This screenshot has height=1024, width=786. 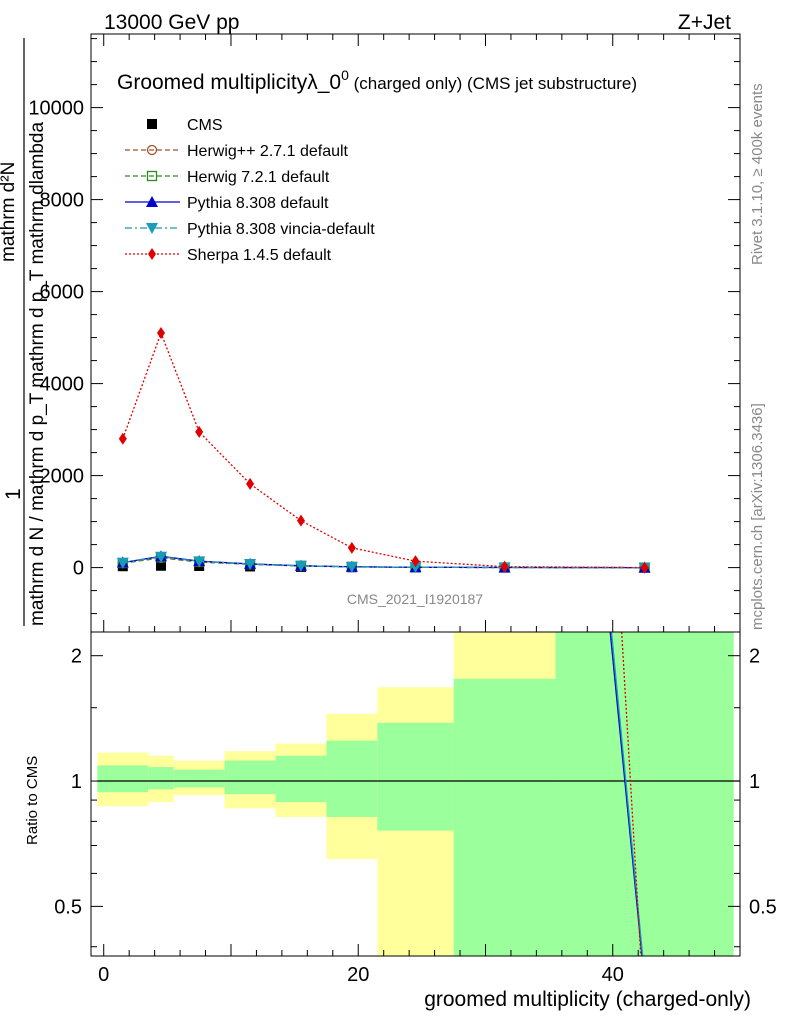 I want to click on x-tick-label: 40, so click(x=613, y=975).